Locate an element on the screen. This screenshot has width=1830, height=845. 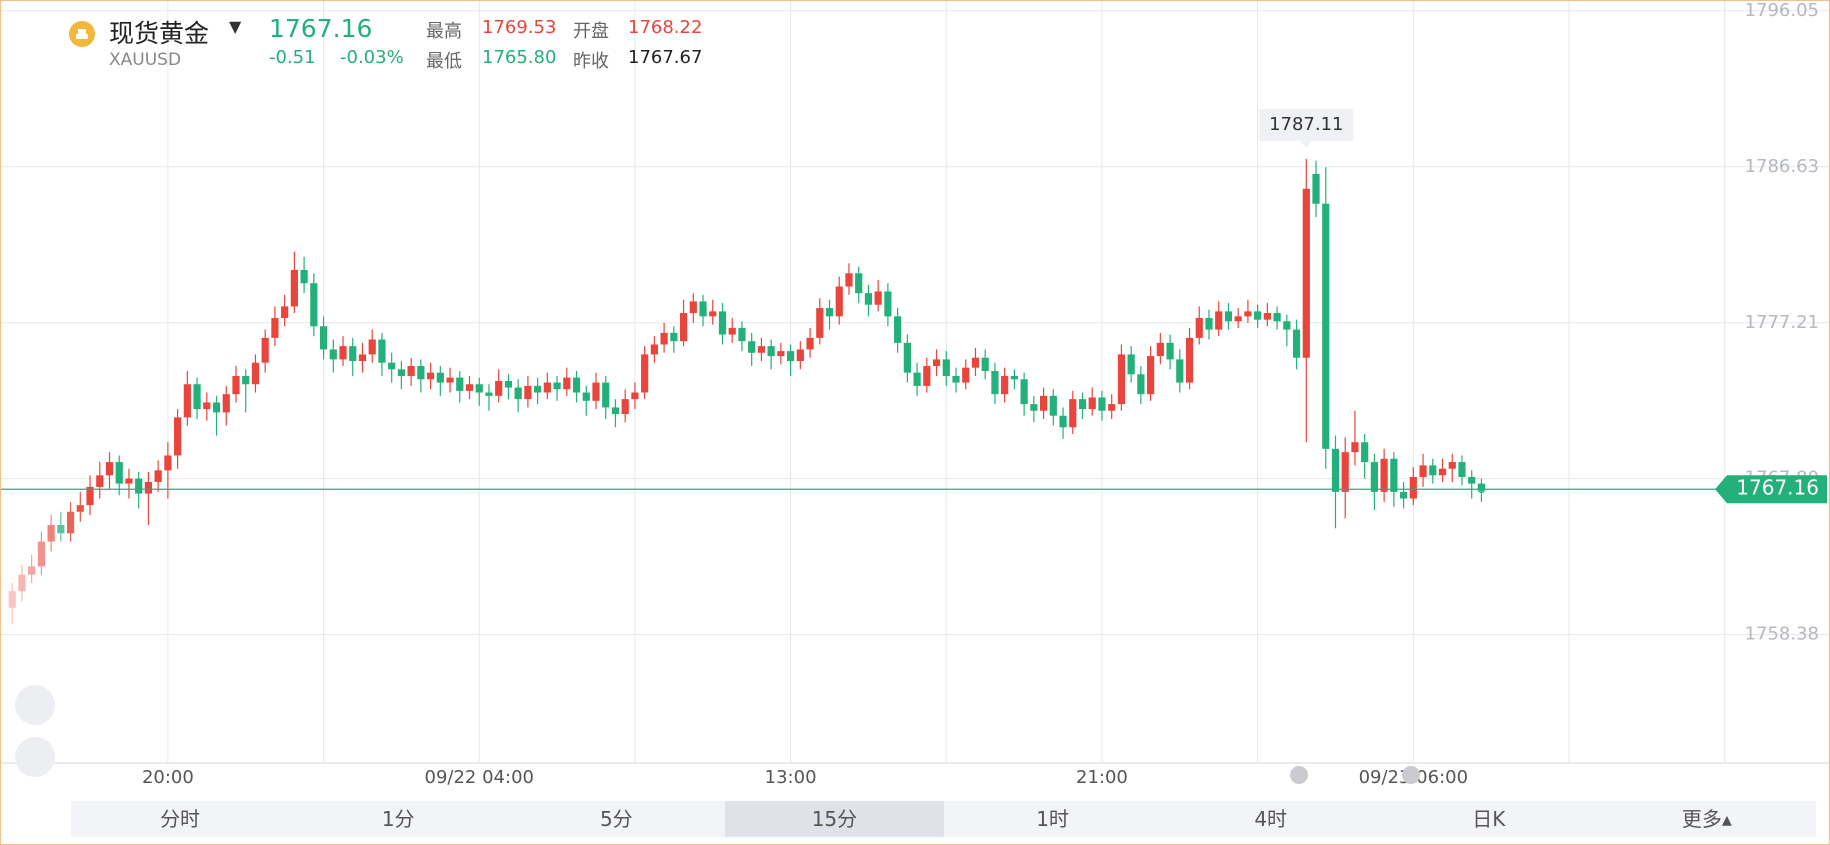
period-tab: 15分 is located at coordinates (834, 819).